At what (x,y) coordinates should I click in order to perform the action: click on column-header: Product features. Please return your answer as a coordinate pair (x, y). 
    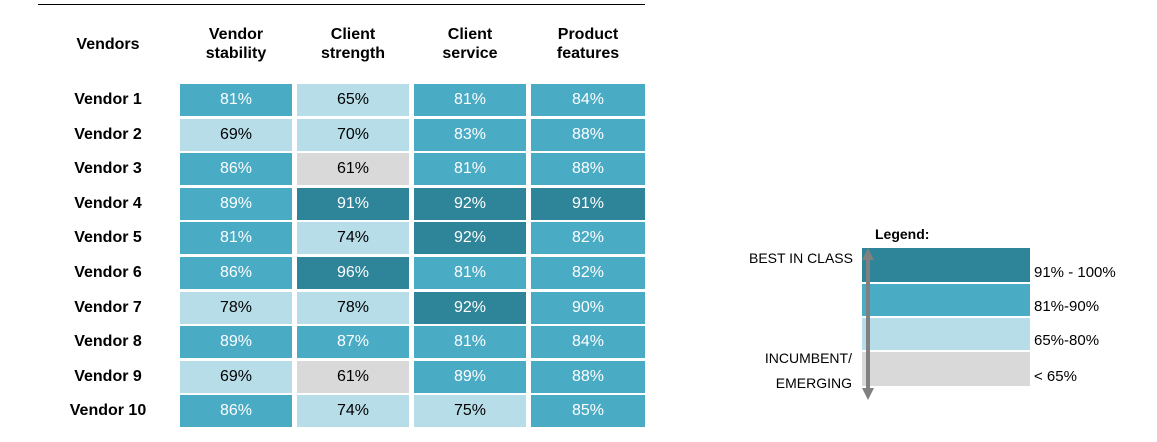
    Looking at the image, I should click on (588, 44).